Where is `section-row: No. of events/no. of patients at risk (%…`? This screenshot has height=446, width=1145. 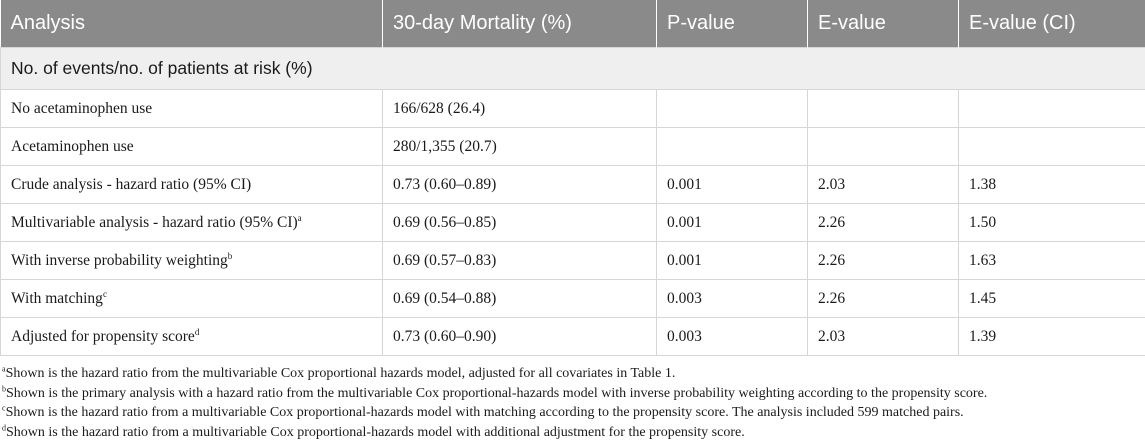
section-row: No. of events/no. of patients at risk (%… is located at coordinates (572, 68).